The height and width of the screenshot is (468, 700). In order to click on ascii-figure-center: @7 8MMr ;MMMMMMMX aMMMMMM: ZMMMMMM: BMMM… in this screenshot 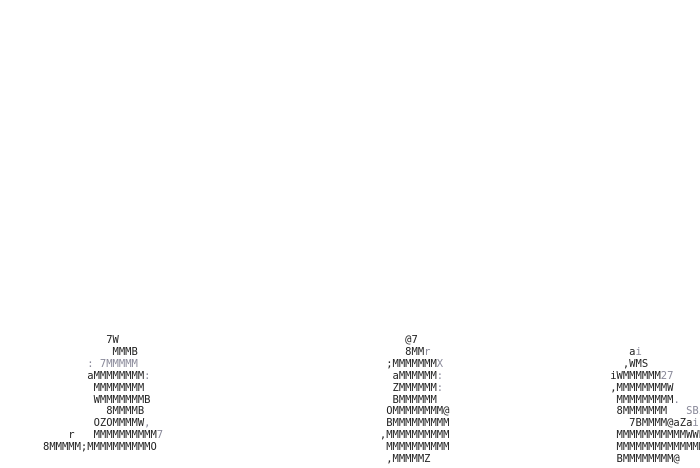, I will do `click(386, 400)`.